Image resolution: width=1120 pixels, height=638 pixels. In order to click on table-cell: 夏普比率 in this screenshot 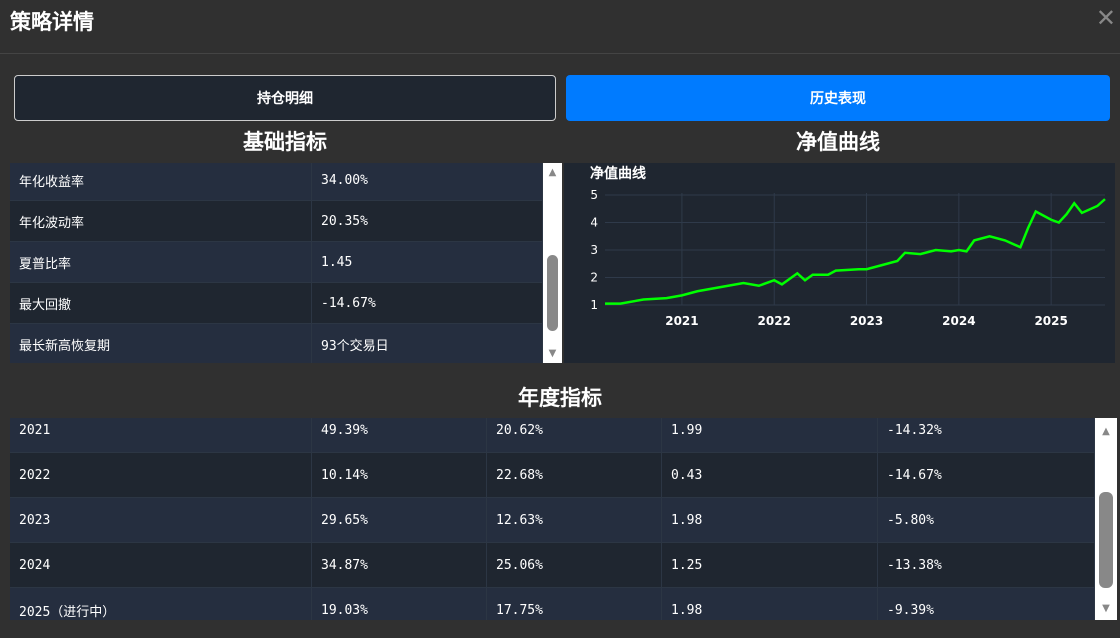, I will do `click(161, 262)`.